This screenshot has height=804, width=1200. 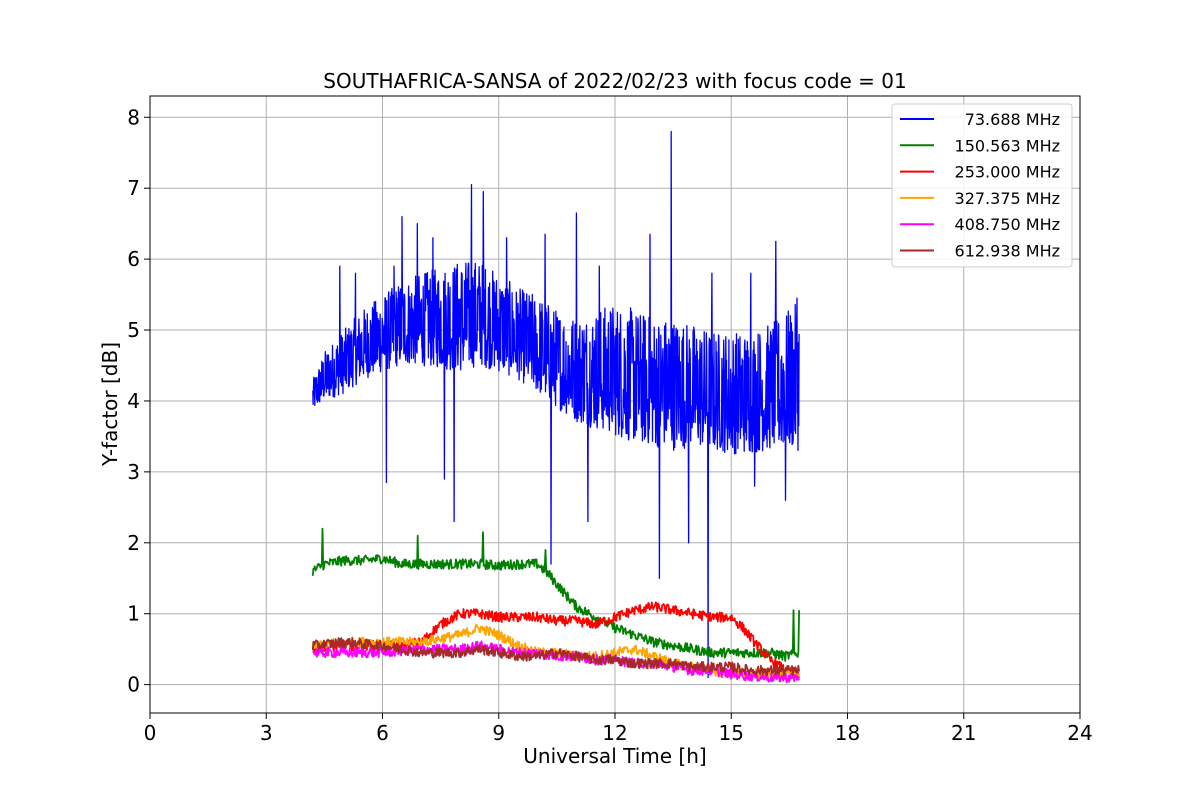 What do you see at coordinates (133, 188) in the screenshot?
I see `y-tick-label: 7` at bounding box center [133, 188].